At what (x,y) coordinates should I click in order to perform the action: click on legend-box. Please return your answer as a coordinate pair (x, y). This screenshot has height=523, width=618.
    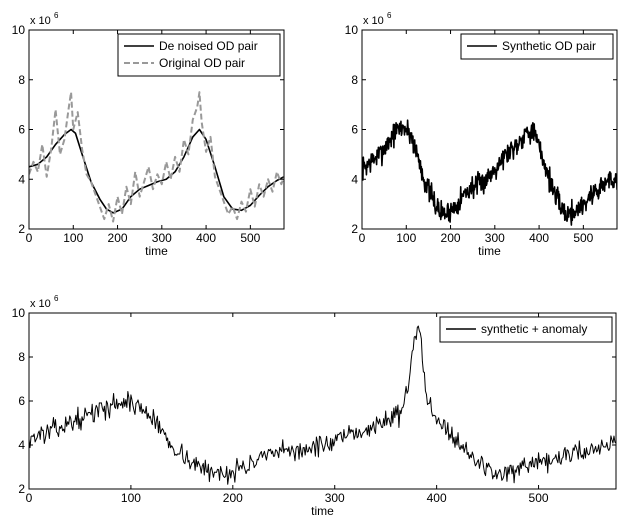
    Looking at the image, I should click on (199, 55).